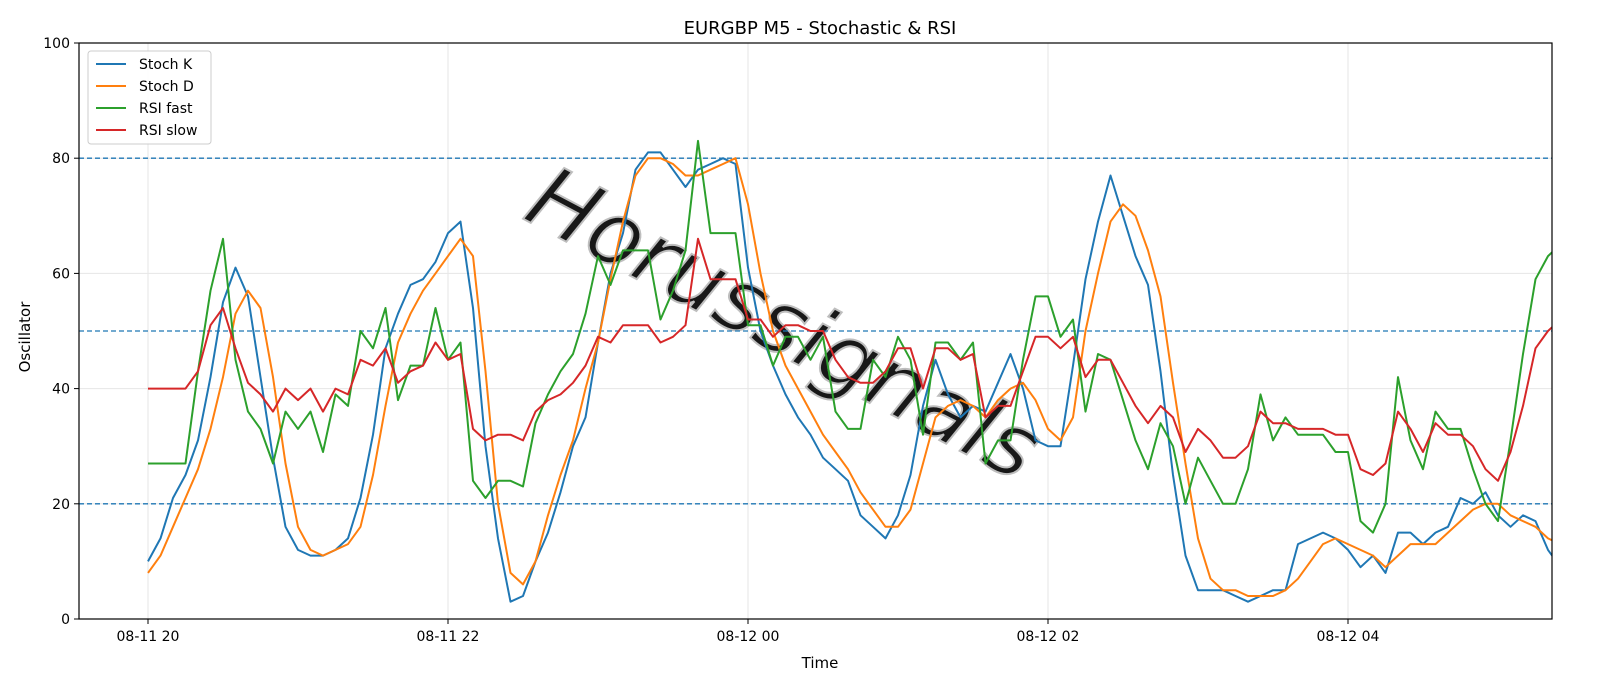  Describe the element at coordinates (820, 663) in the screenshot. I see `x-axis-label: Time` at that location.